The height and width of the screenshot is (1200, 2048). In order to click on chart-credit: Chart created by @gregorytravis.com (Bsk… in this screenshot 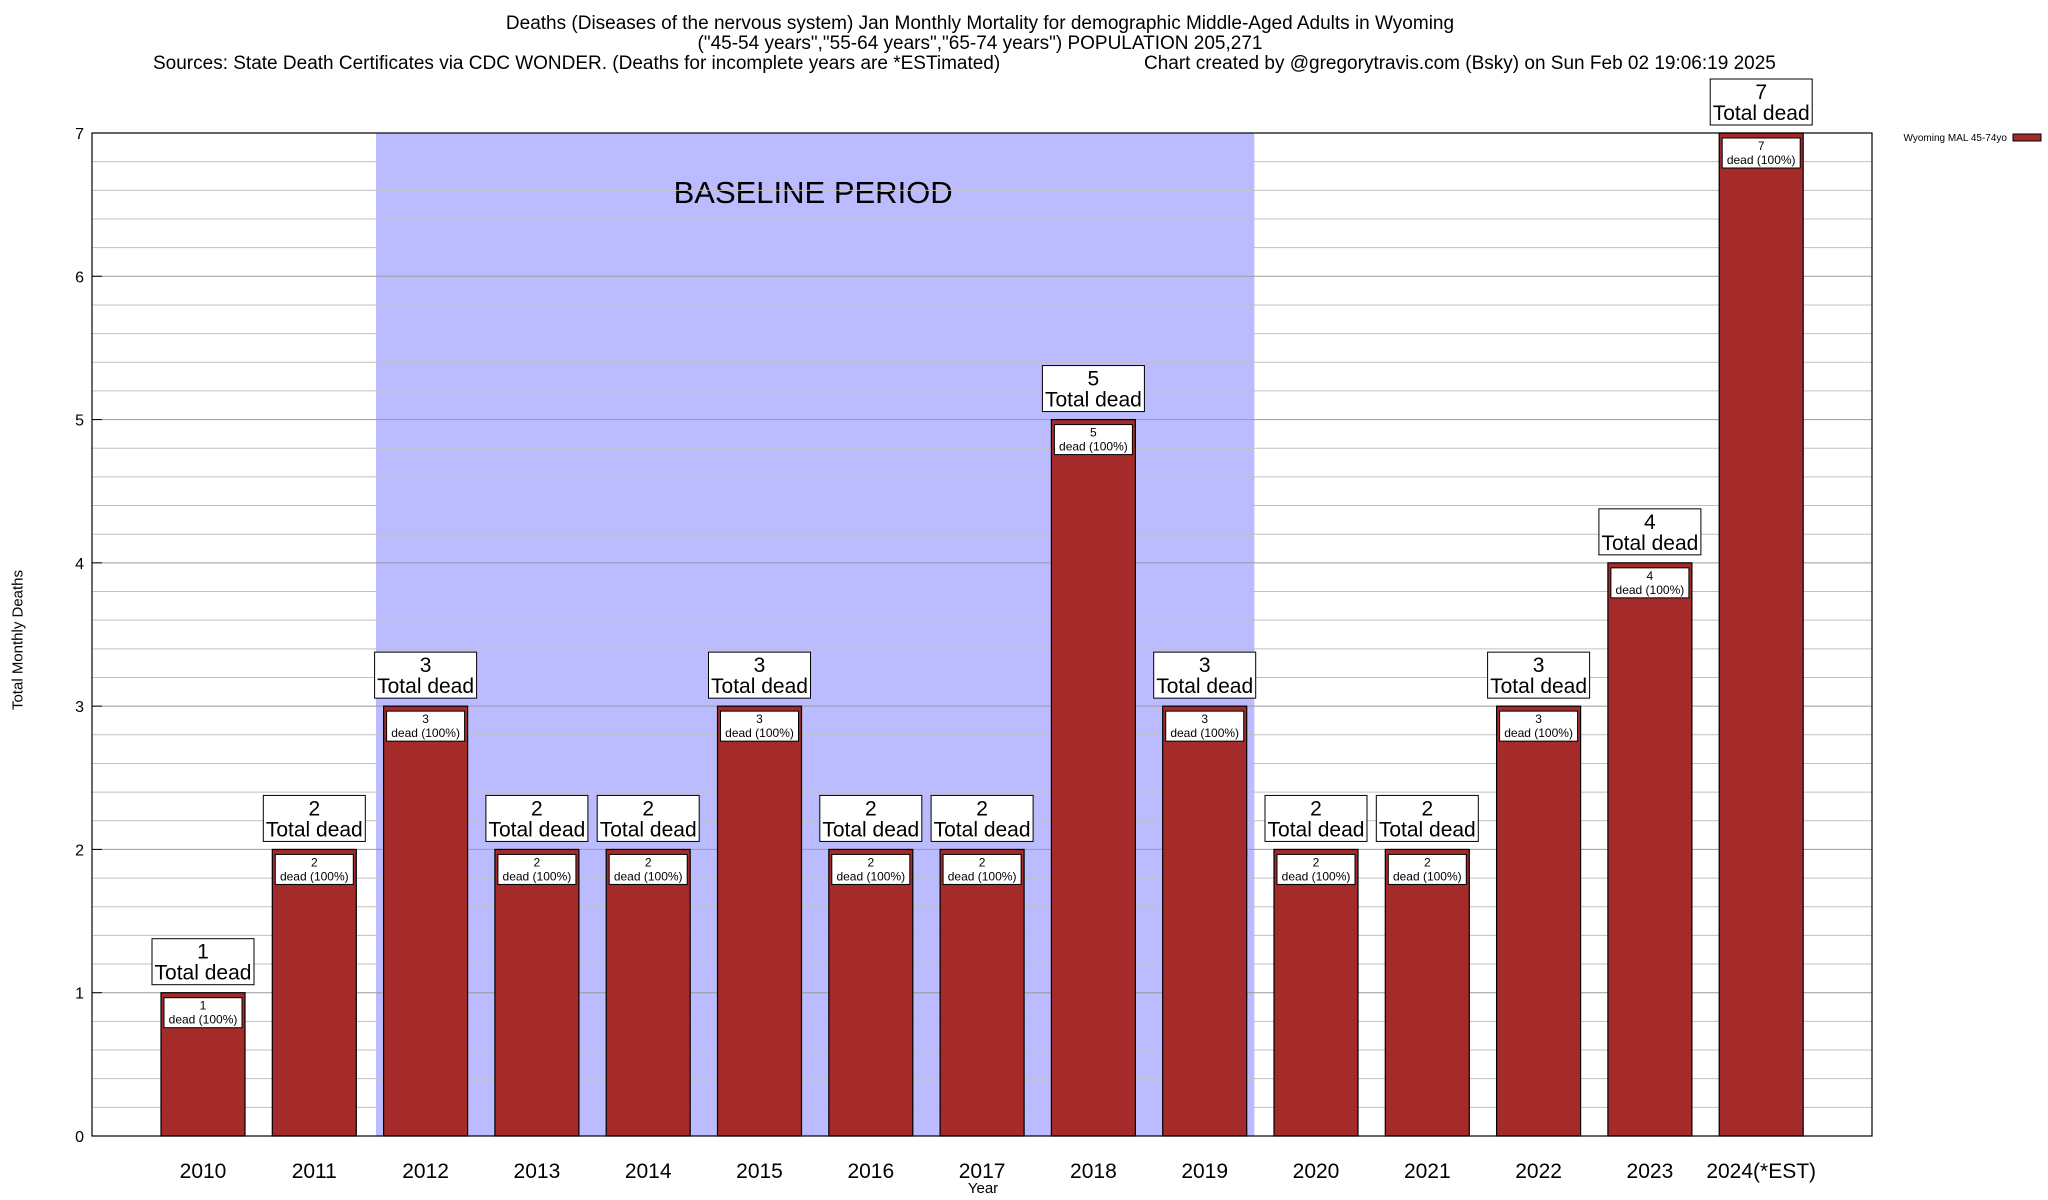, I will do `click(1460, 63)`.